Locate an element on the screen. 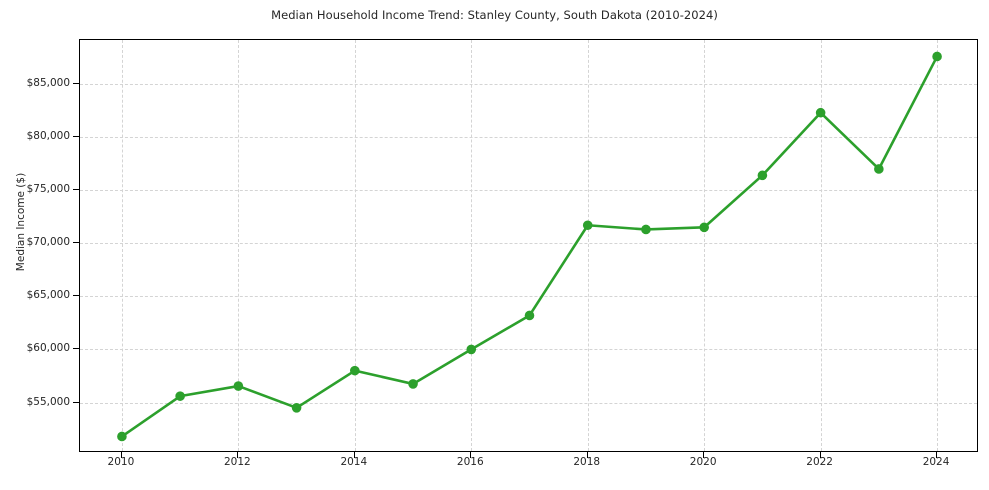 The height and width of the screenshot is (490, 989). y-axis-tick-label: $70,000 is located at coordinates (48, 242).